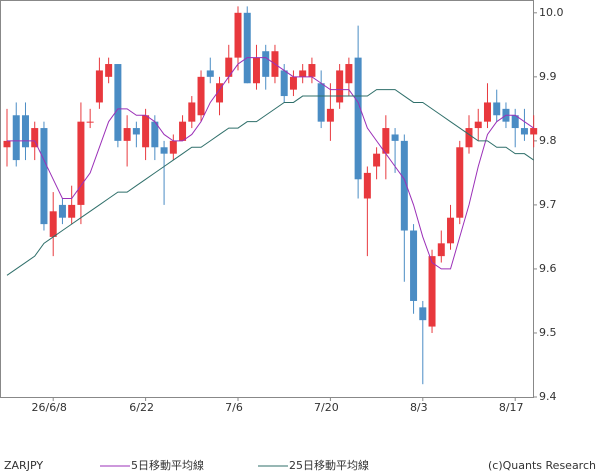 The image size is (600, 475). What do you see at coordinates (548, 76) in the screenshot?
I see `y-tick-label: 9.9` at bounding box center [548, 76].